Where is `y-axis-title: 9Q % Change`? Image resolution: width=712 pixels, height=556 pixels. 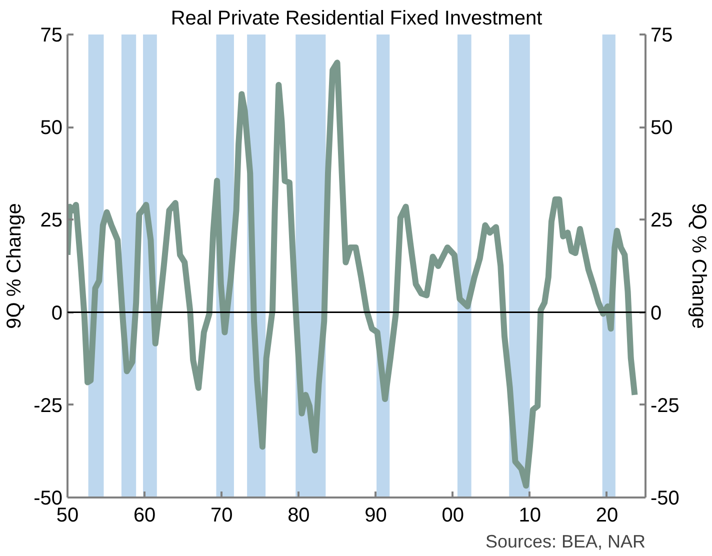
y-axis-title: 9Q % Change is located at coordinates (15, 266).